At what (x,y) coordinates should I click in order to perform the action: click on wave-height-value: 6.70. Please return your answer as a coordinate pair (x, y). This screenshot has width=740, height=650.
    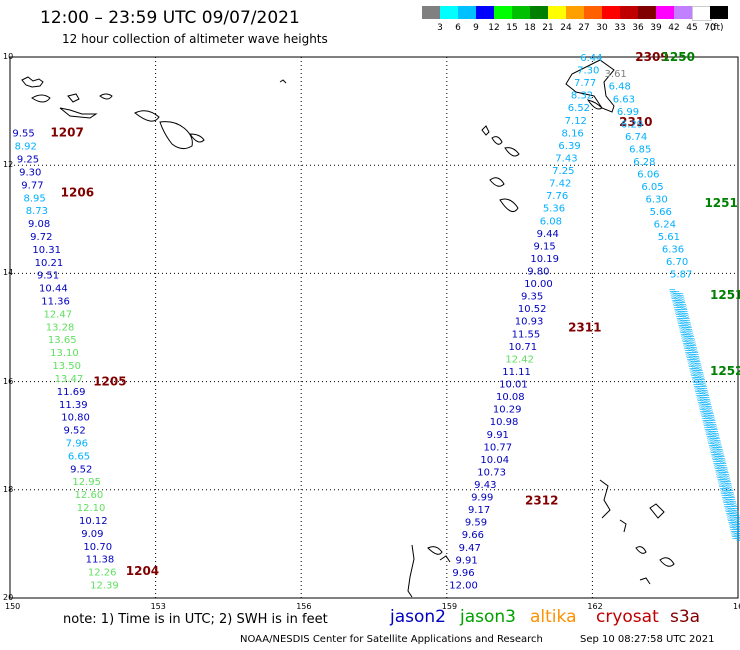
    Looking at the image, I should click on (677, 262).